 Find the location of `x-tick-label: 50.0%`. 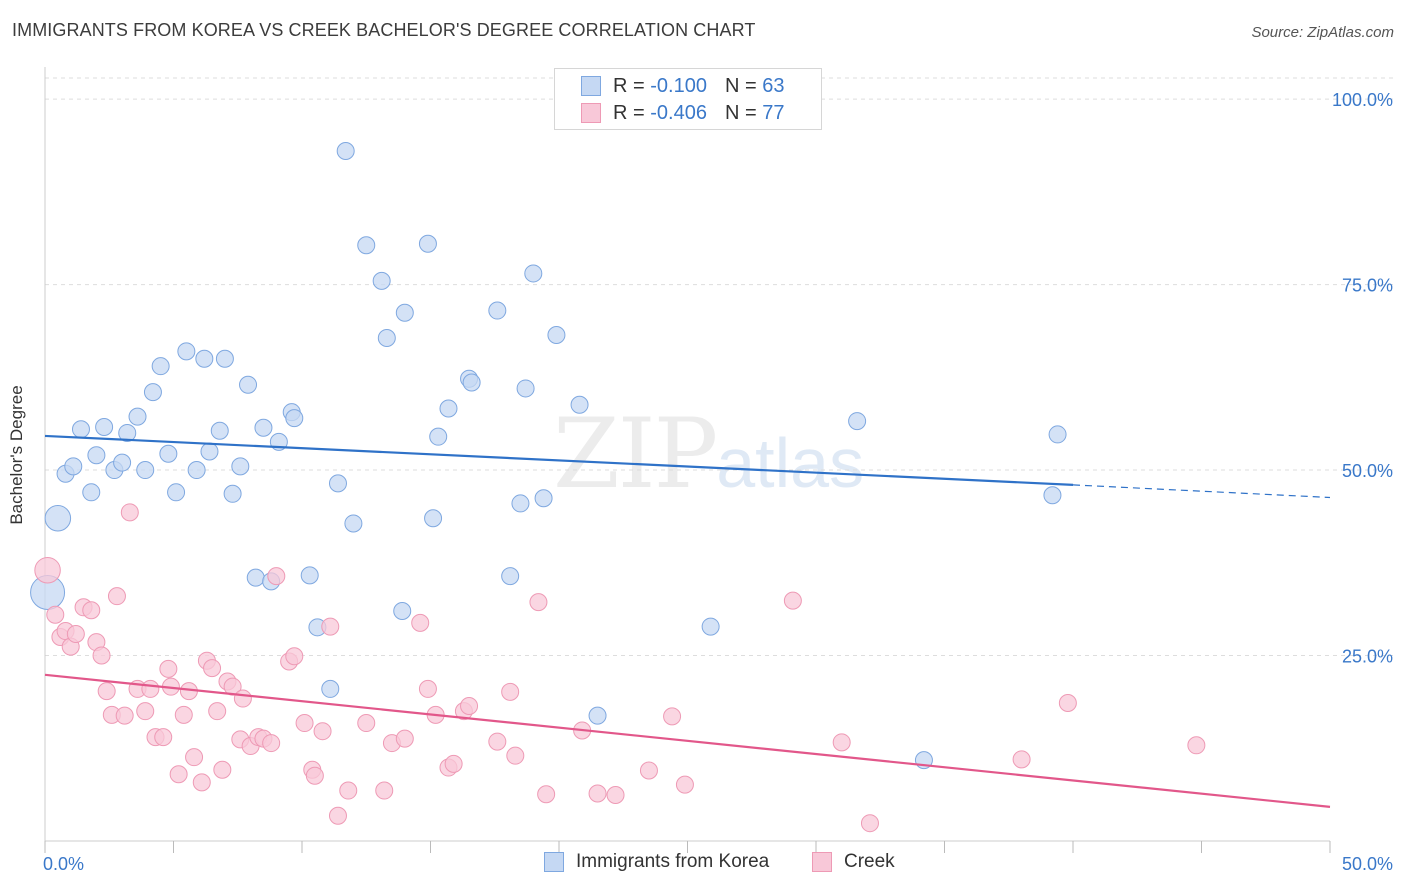

x-tick-label: 50.0% is located at coordinates (1367, 864).